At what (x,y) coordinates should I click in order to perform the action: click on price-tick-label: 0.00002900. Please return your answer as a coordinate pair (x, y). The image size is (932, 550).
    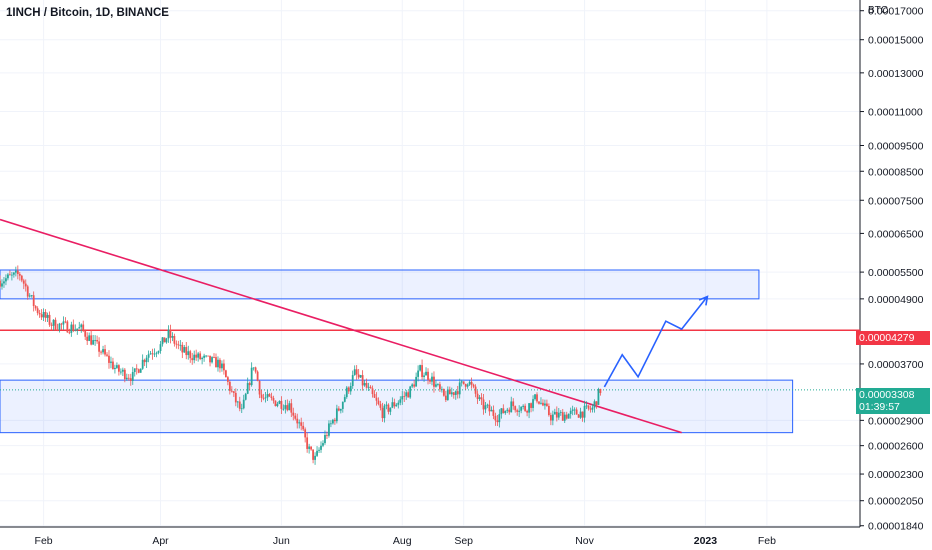
    Looking at the image, I should click on (896, 421).